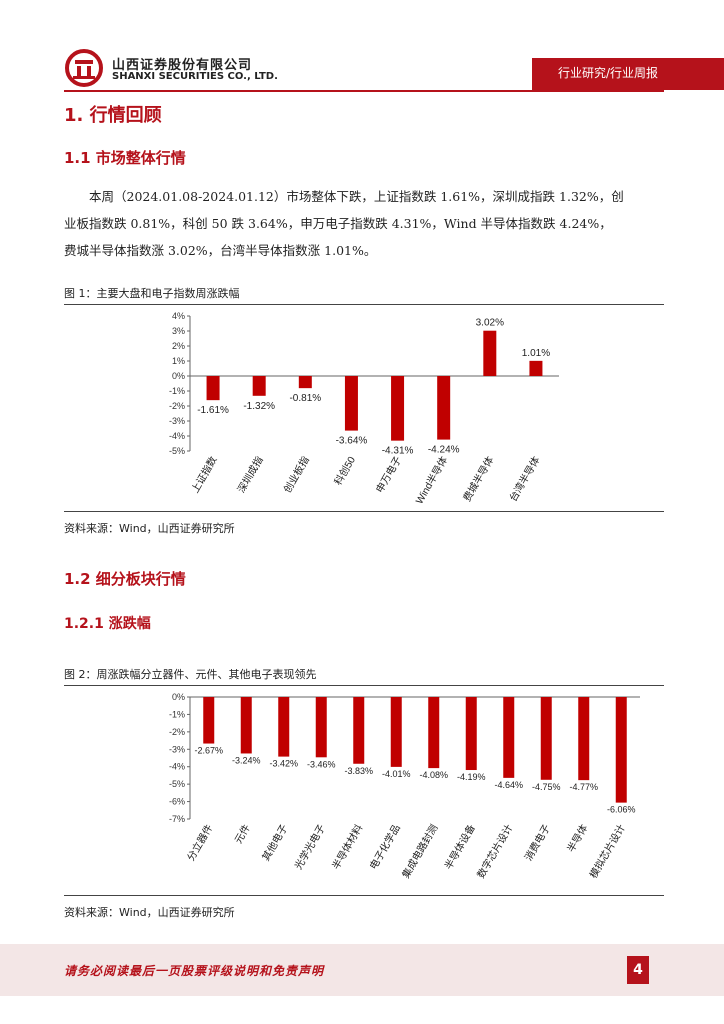 The height and width of the screenshot is (1024, 724). I want to click on category-label: 费城半导体, so click(478, 479).